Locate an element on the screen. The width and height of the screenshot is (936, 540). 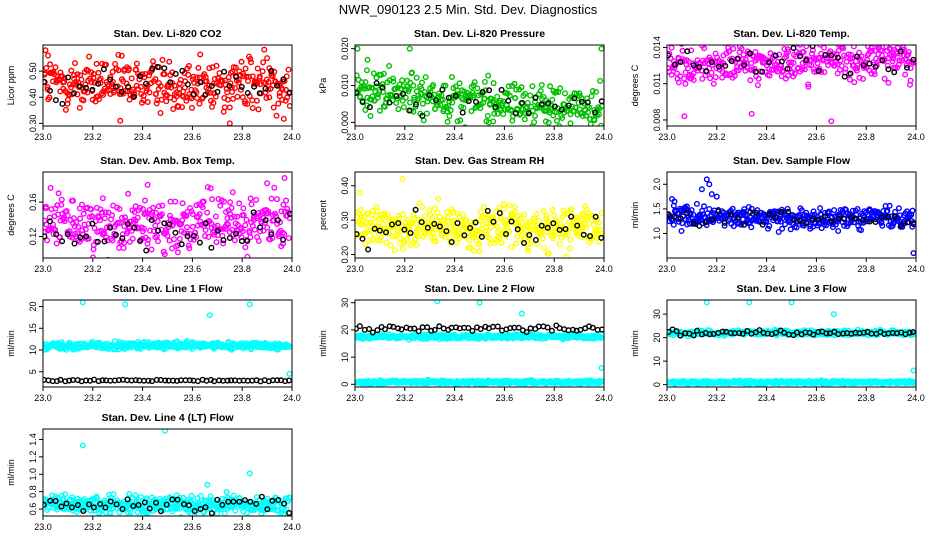
chart-title: Stan. Dev. Li-820 CO2 is located at coordinates (168, 34).